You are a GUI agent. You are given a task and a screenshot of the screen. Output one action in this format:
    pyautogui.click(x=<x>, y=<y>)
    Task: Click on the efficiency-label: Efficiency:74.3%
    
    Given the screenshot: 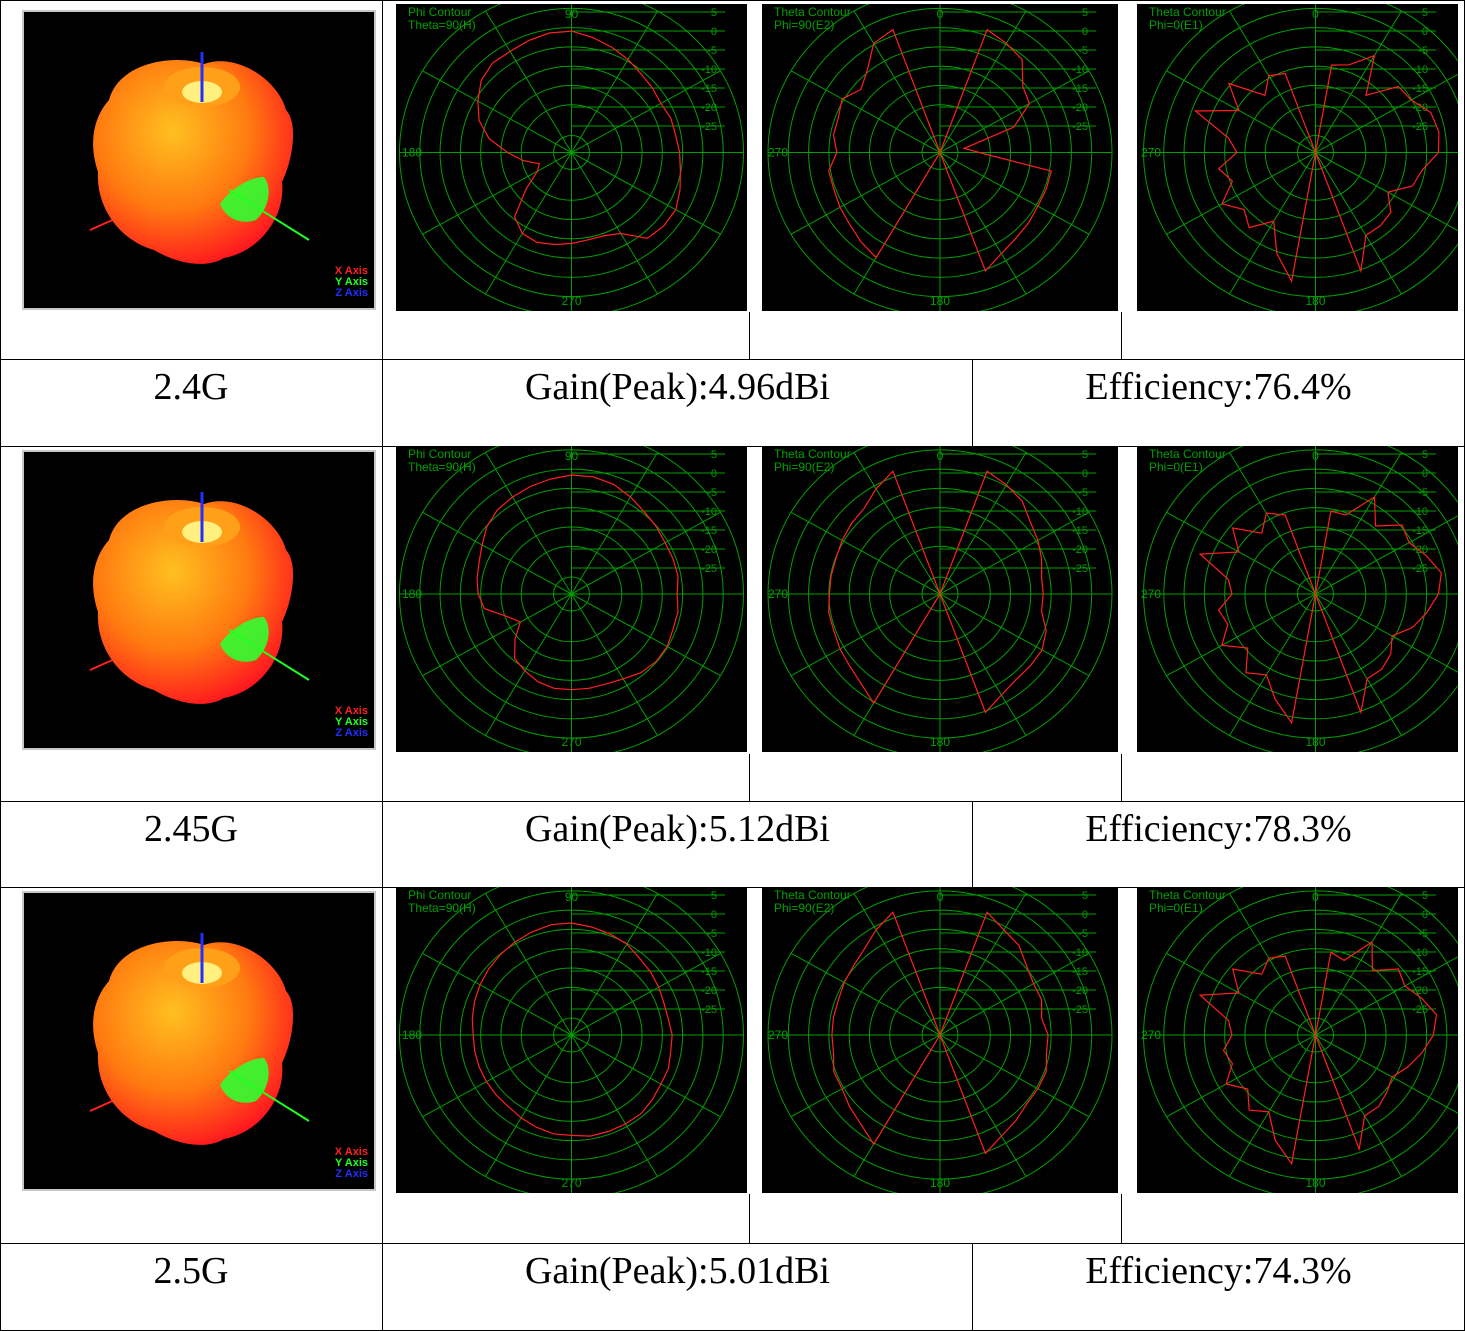 What is the action you would take?
    pyautogui.click(x=1218, y=1271)
    